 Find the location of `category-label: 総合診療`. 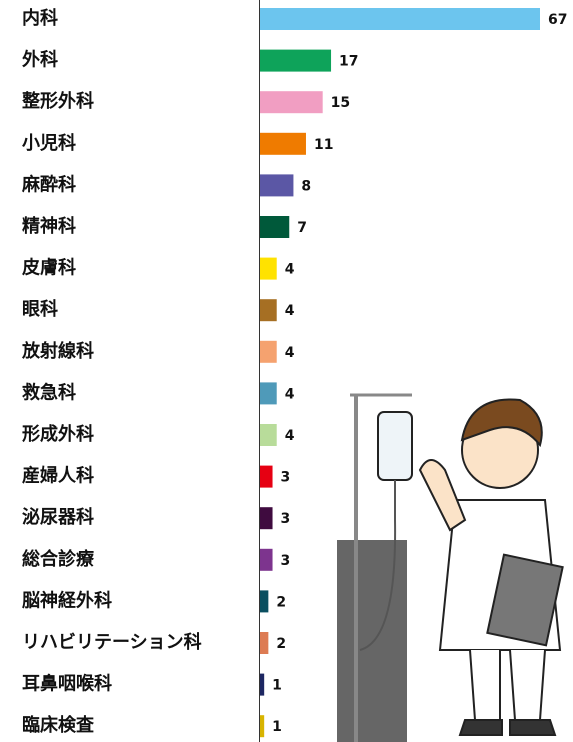

category-label: 総合診療 is located at coordinates (58, 559).